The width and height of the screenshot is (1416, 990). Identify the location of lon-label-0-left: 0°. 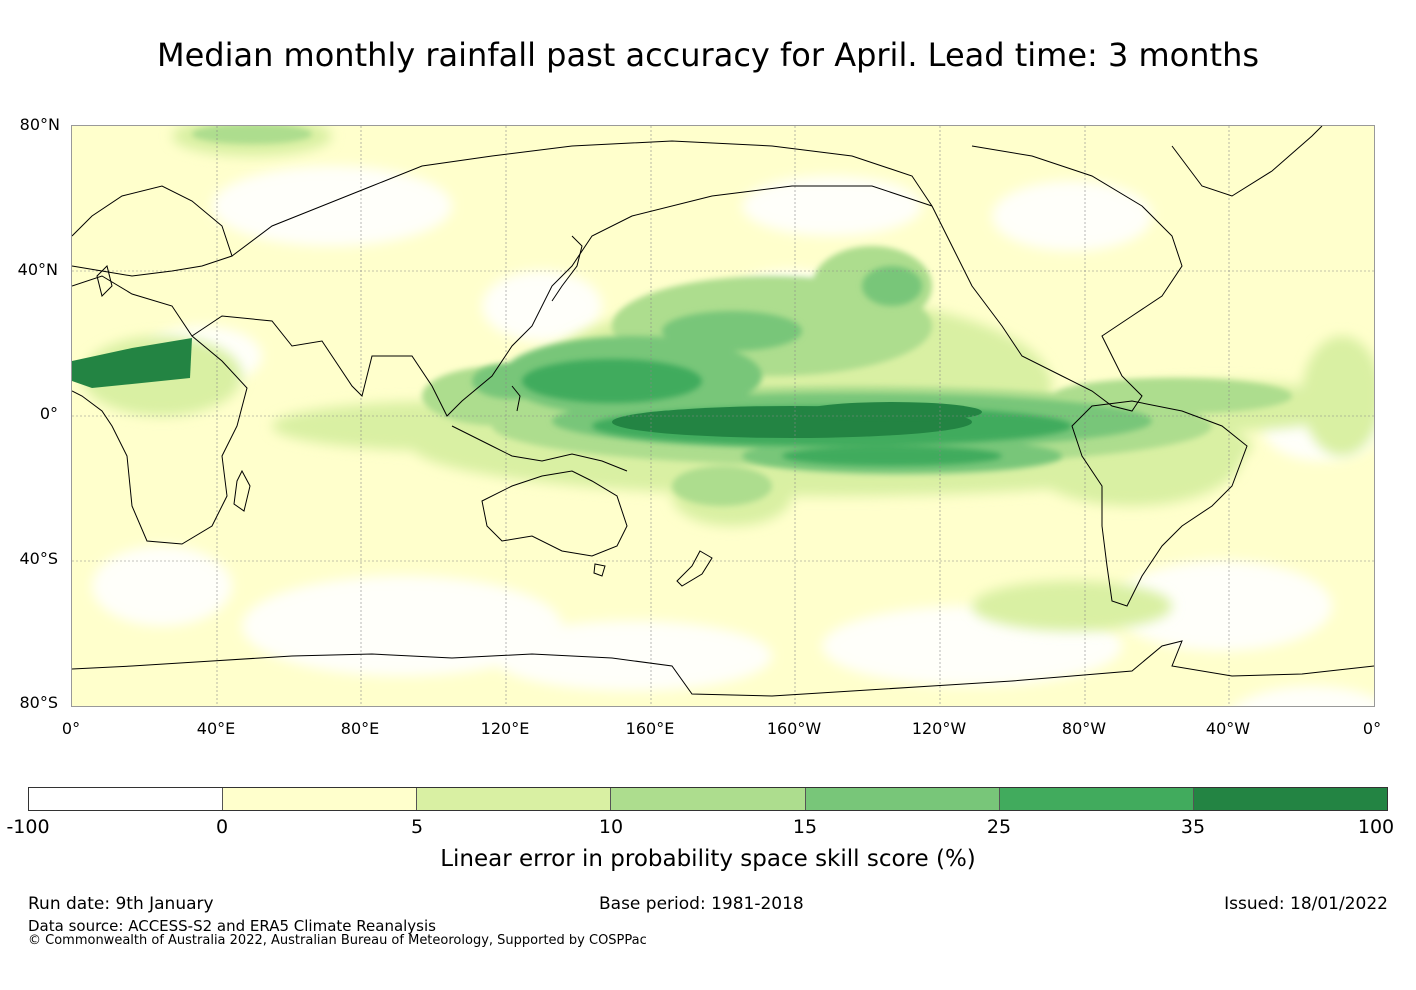
(71, 728).